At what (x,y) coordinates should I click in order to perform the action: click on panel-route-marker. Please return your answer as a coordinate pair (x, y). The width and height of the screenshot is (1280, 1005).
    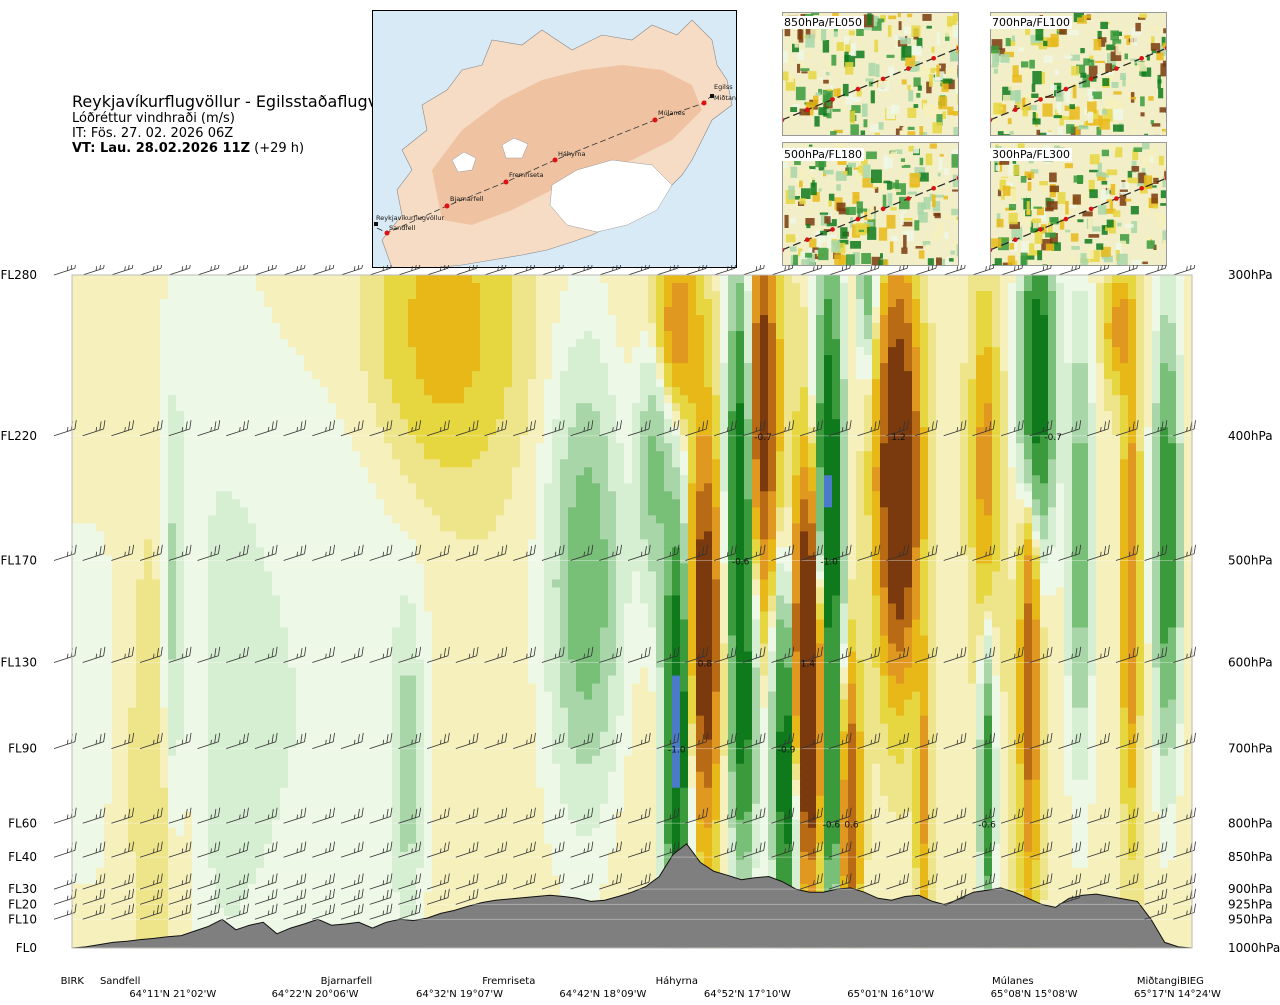
    Looking at the image, I should click on (832, 229).